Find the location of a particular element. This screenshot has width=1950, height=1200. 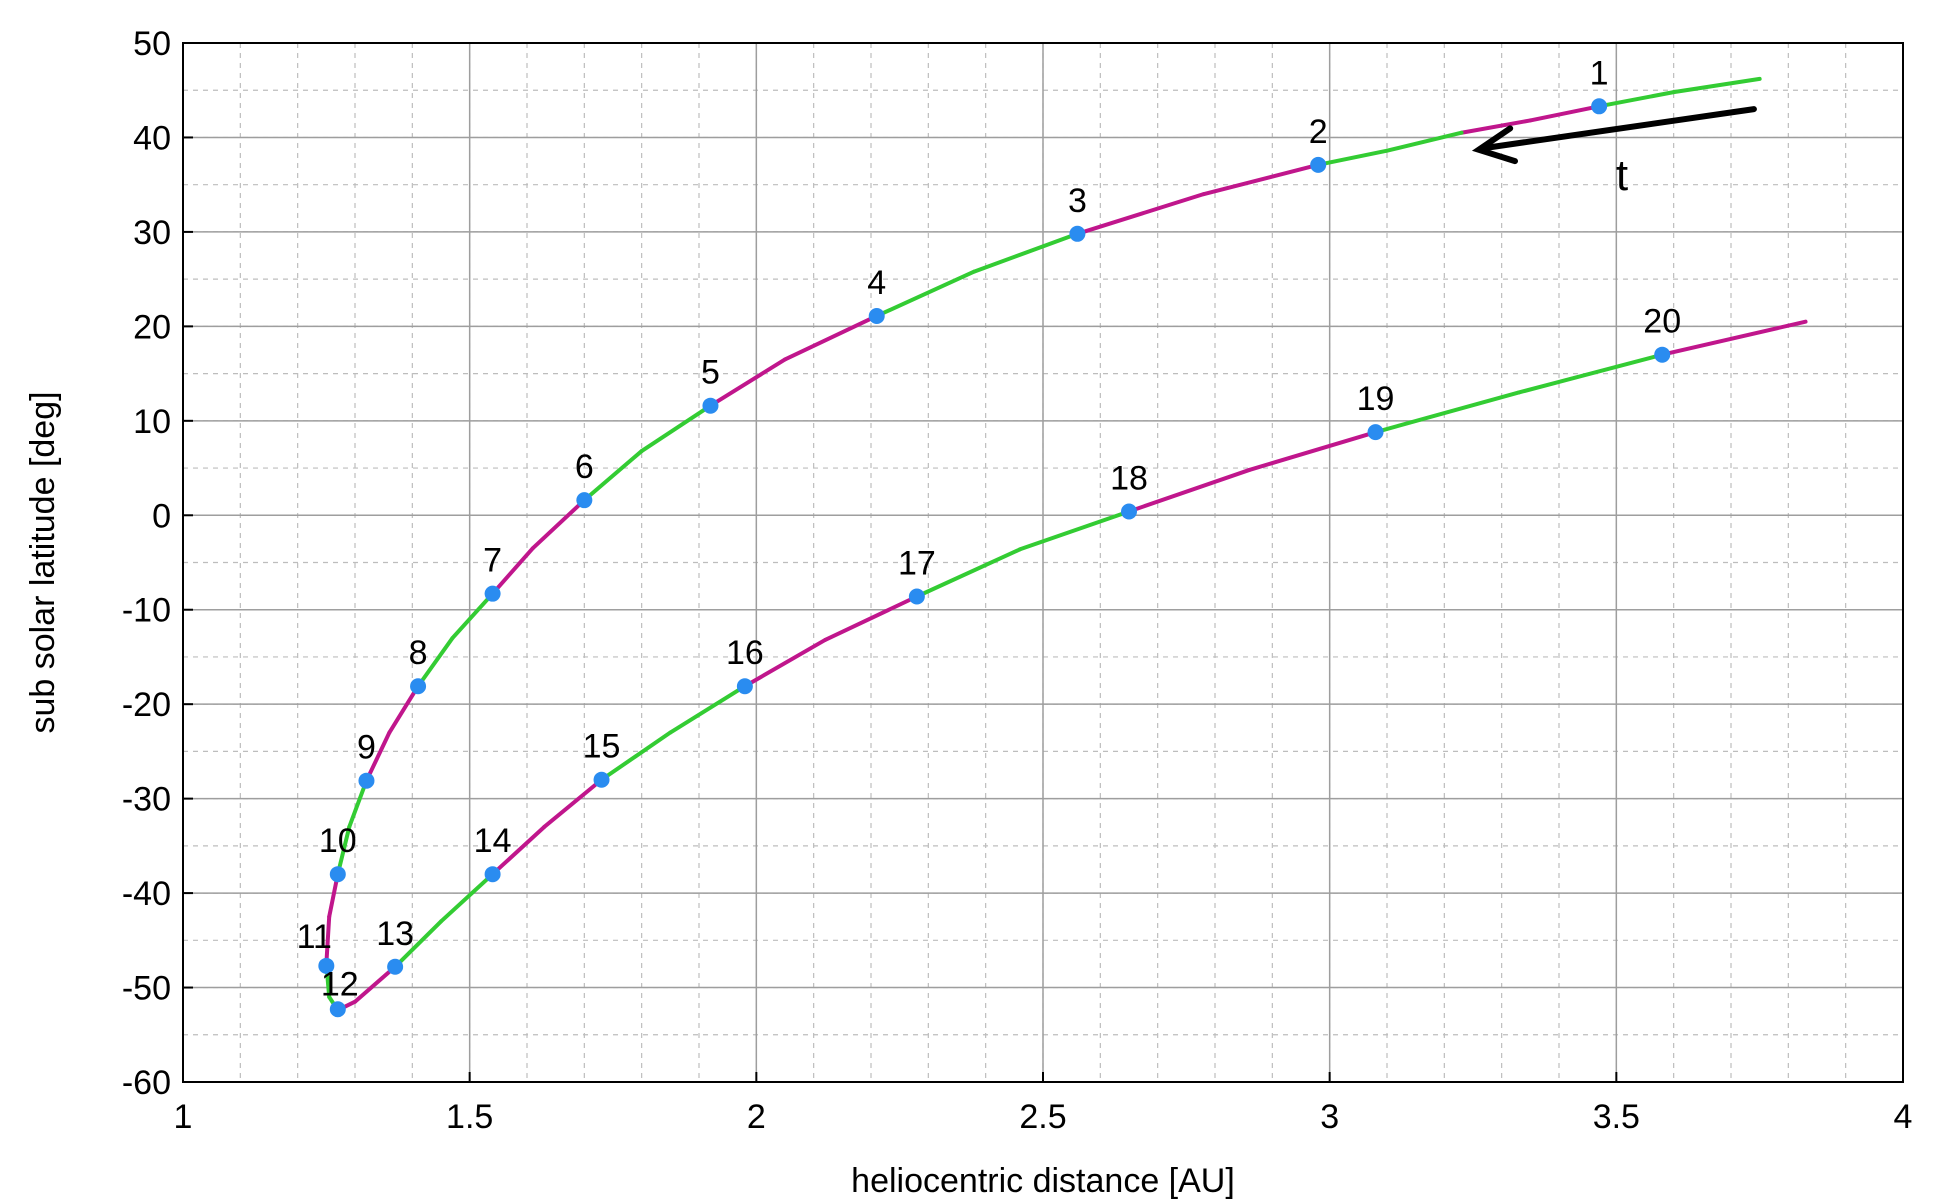

data-point-label: 14 is located at coordinates (493, 841).